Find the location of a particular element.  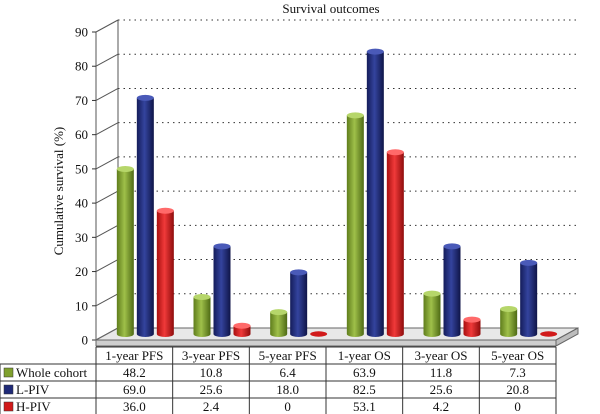

y-tick-label: 90 is located at coordinates (81, 32).